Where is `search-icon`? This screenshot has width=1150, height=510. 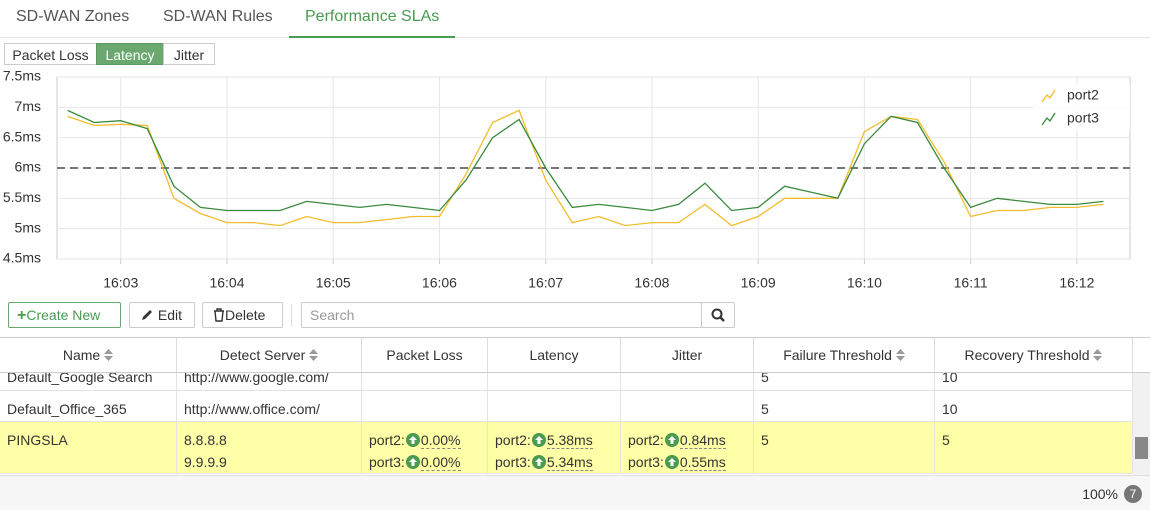
search-icon is located at coordinates (718, 315).